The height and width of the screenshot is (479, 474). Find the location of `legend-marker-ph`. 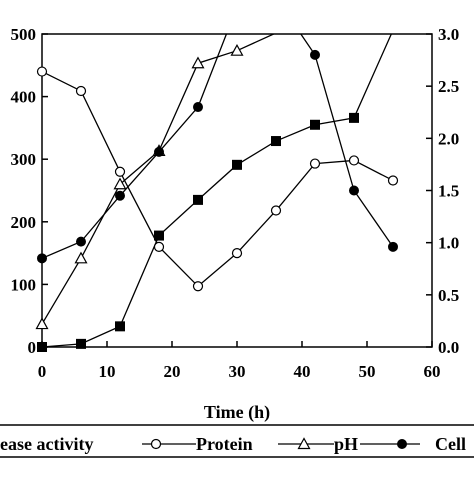

legend-marker-ph is located at coordinates (304, 443).